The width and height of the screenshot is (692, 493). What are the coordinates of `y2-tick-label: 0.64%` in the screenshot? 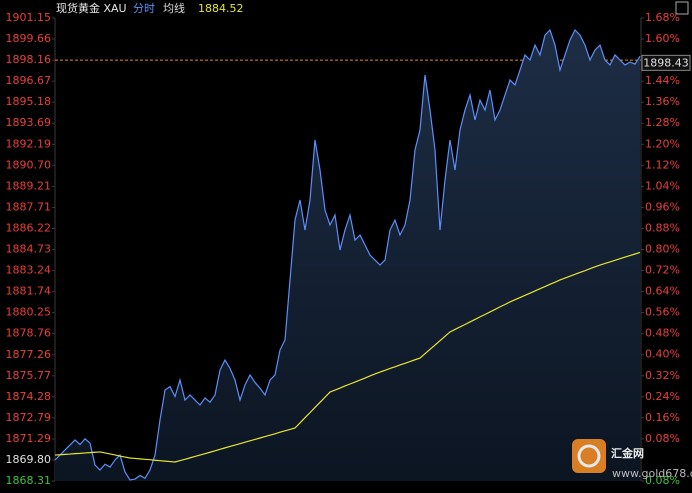 It's located at (662, 291).